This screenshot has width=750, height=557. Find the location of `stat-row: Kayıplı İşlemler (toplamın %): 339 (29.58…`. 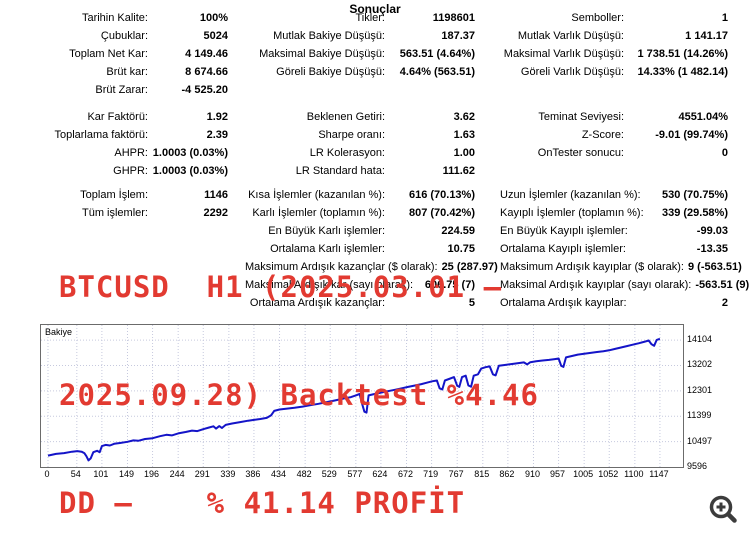

stat-row: Kayıplı İşlemler (toplamın %): 339 (29.58… is located at coordinates (614, 213).